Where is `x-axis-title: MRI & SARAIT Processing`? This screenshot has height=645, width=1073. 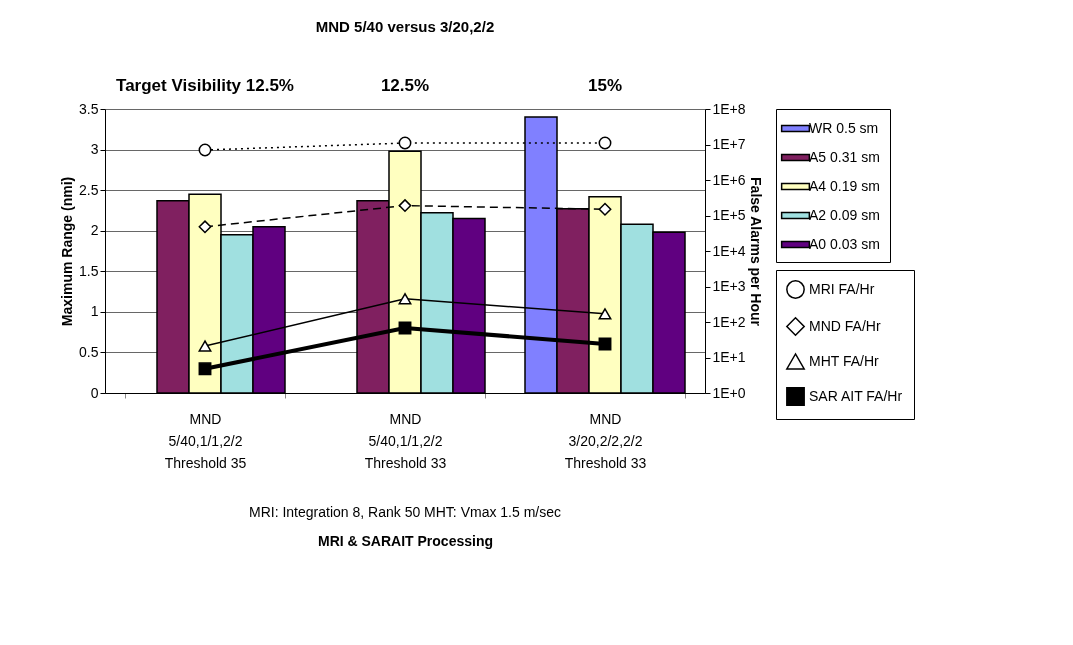
x-axis-title: MRI & SARAIT Processing is located at coordinates (405, 540).